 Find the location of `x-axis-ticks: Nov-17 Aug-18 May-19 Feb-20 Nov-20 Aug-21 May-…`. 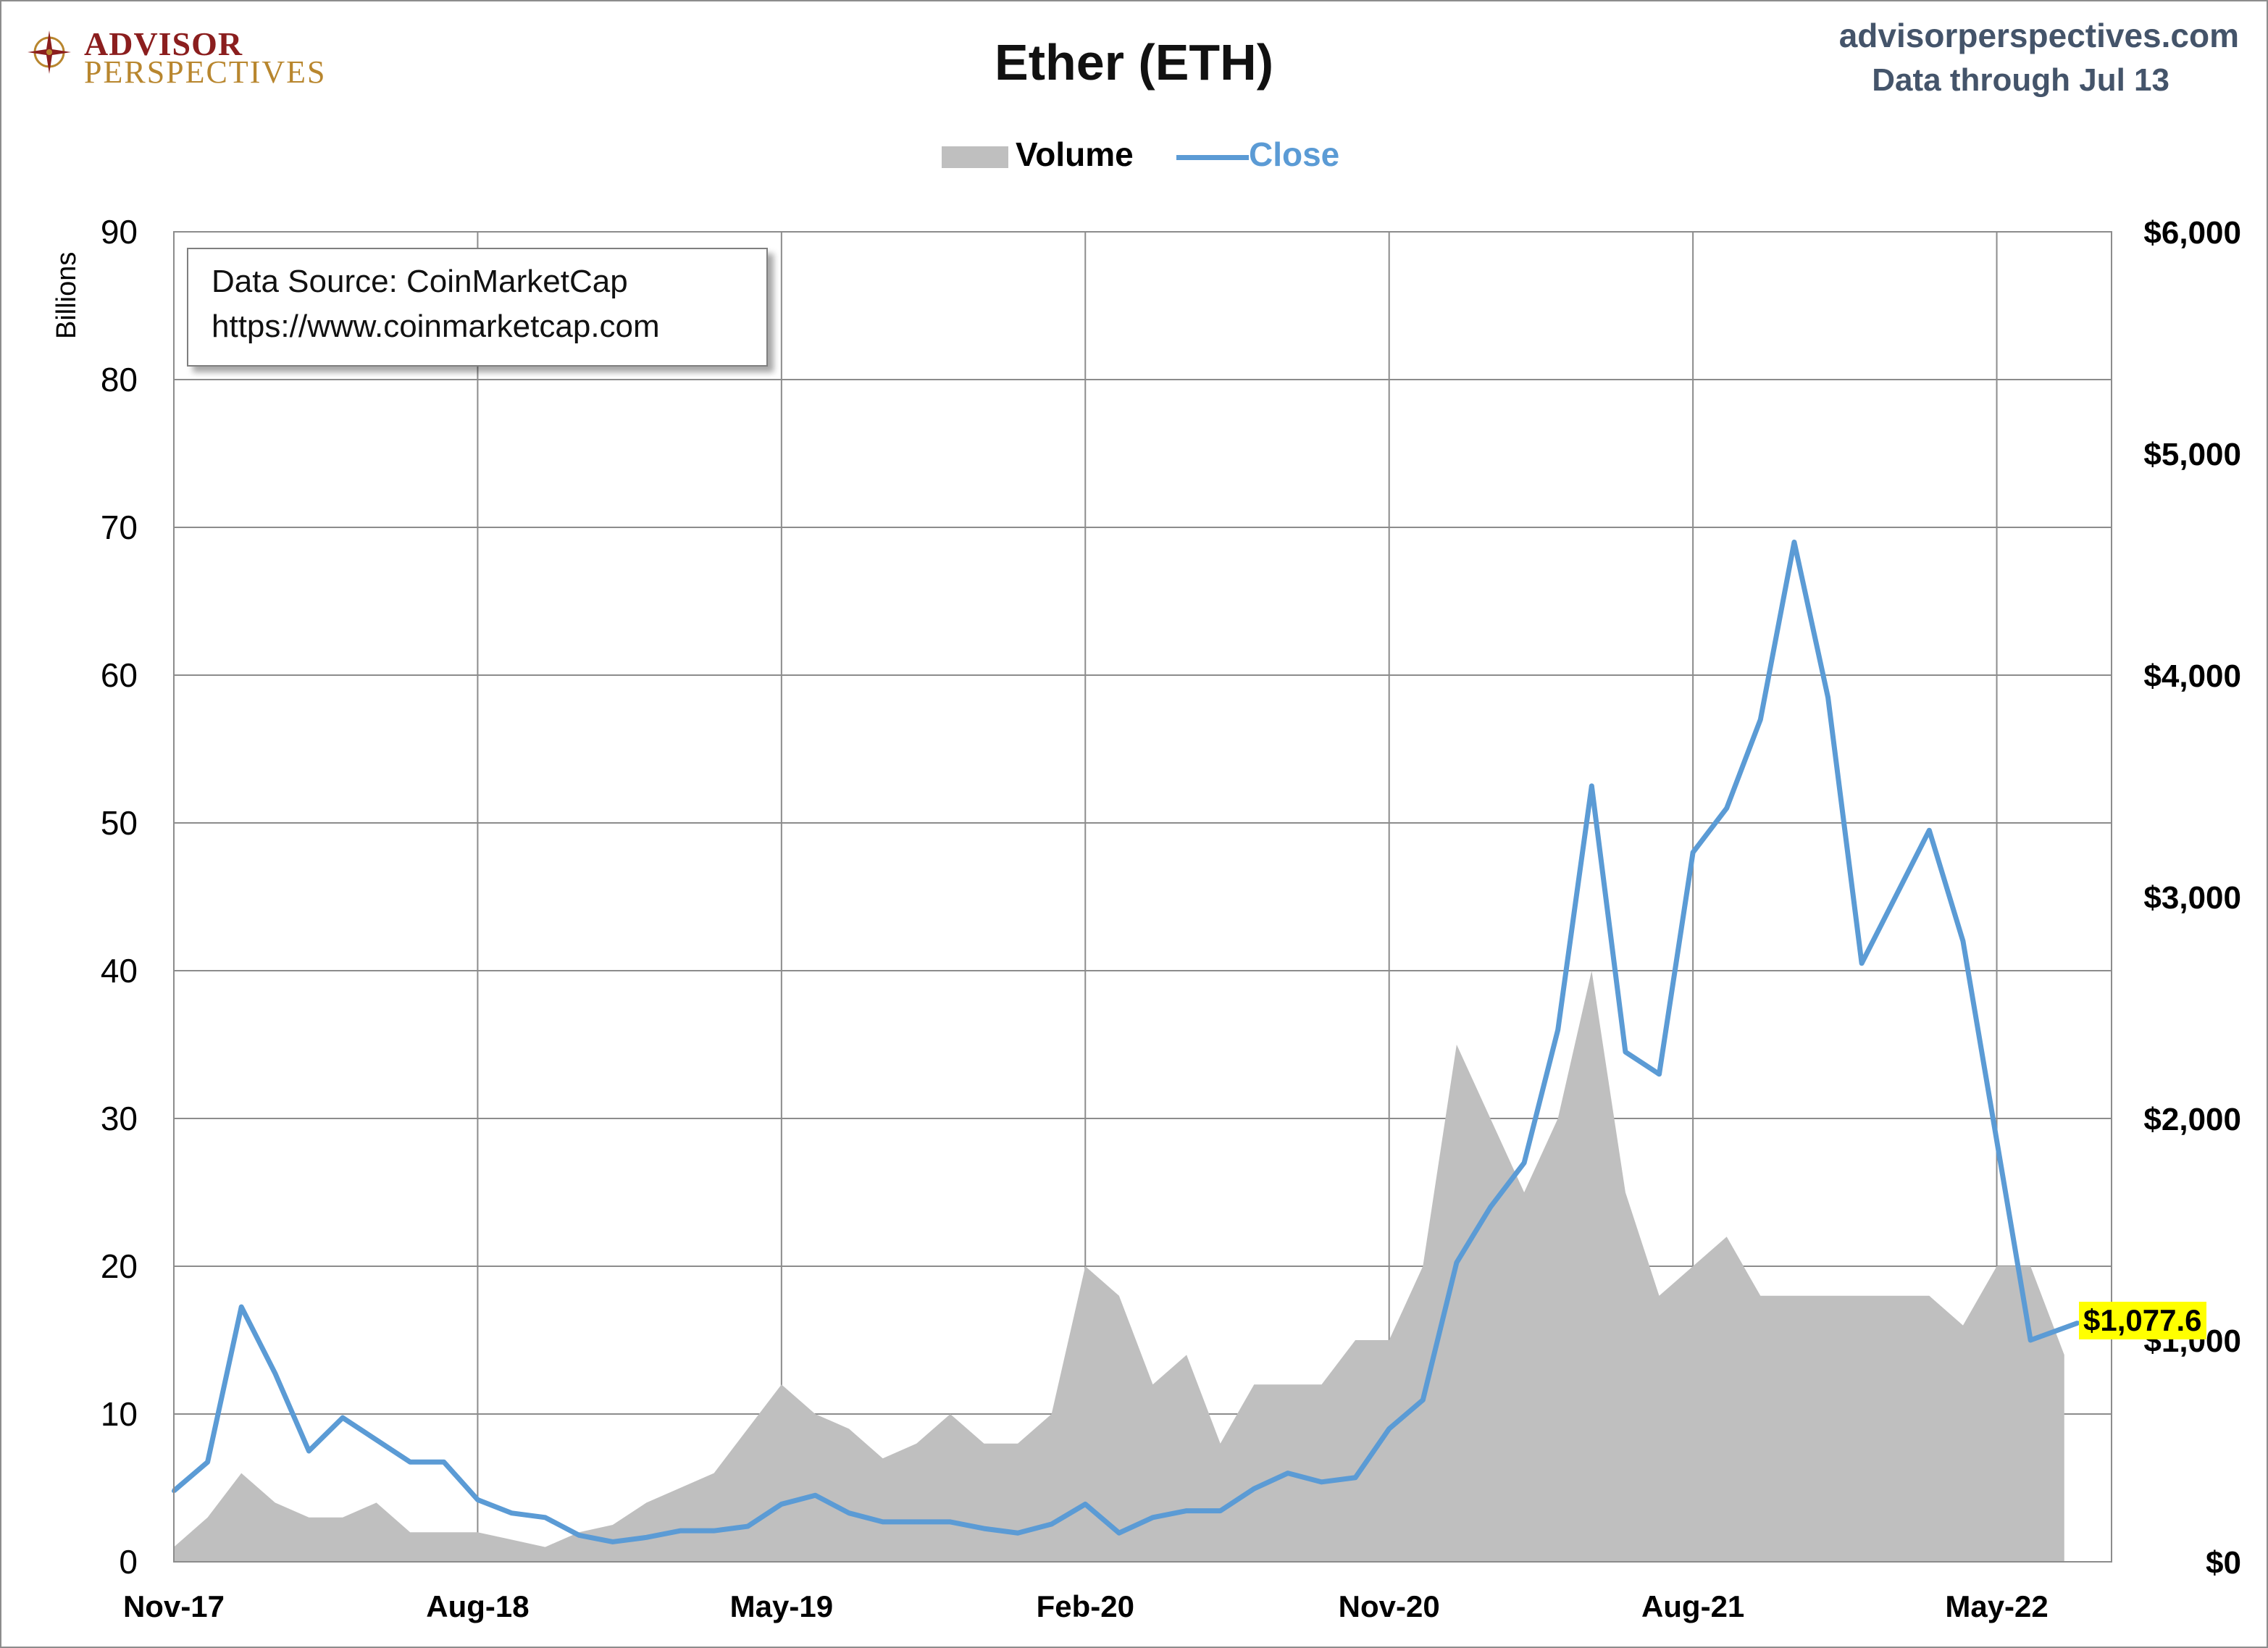

x-axis-ticks: Nov-17 Aug-18 May-19 Feb-20 Nov-20 Aug-21 May-… is located at coordinates (1086, 1606).